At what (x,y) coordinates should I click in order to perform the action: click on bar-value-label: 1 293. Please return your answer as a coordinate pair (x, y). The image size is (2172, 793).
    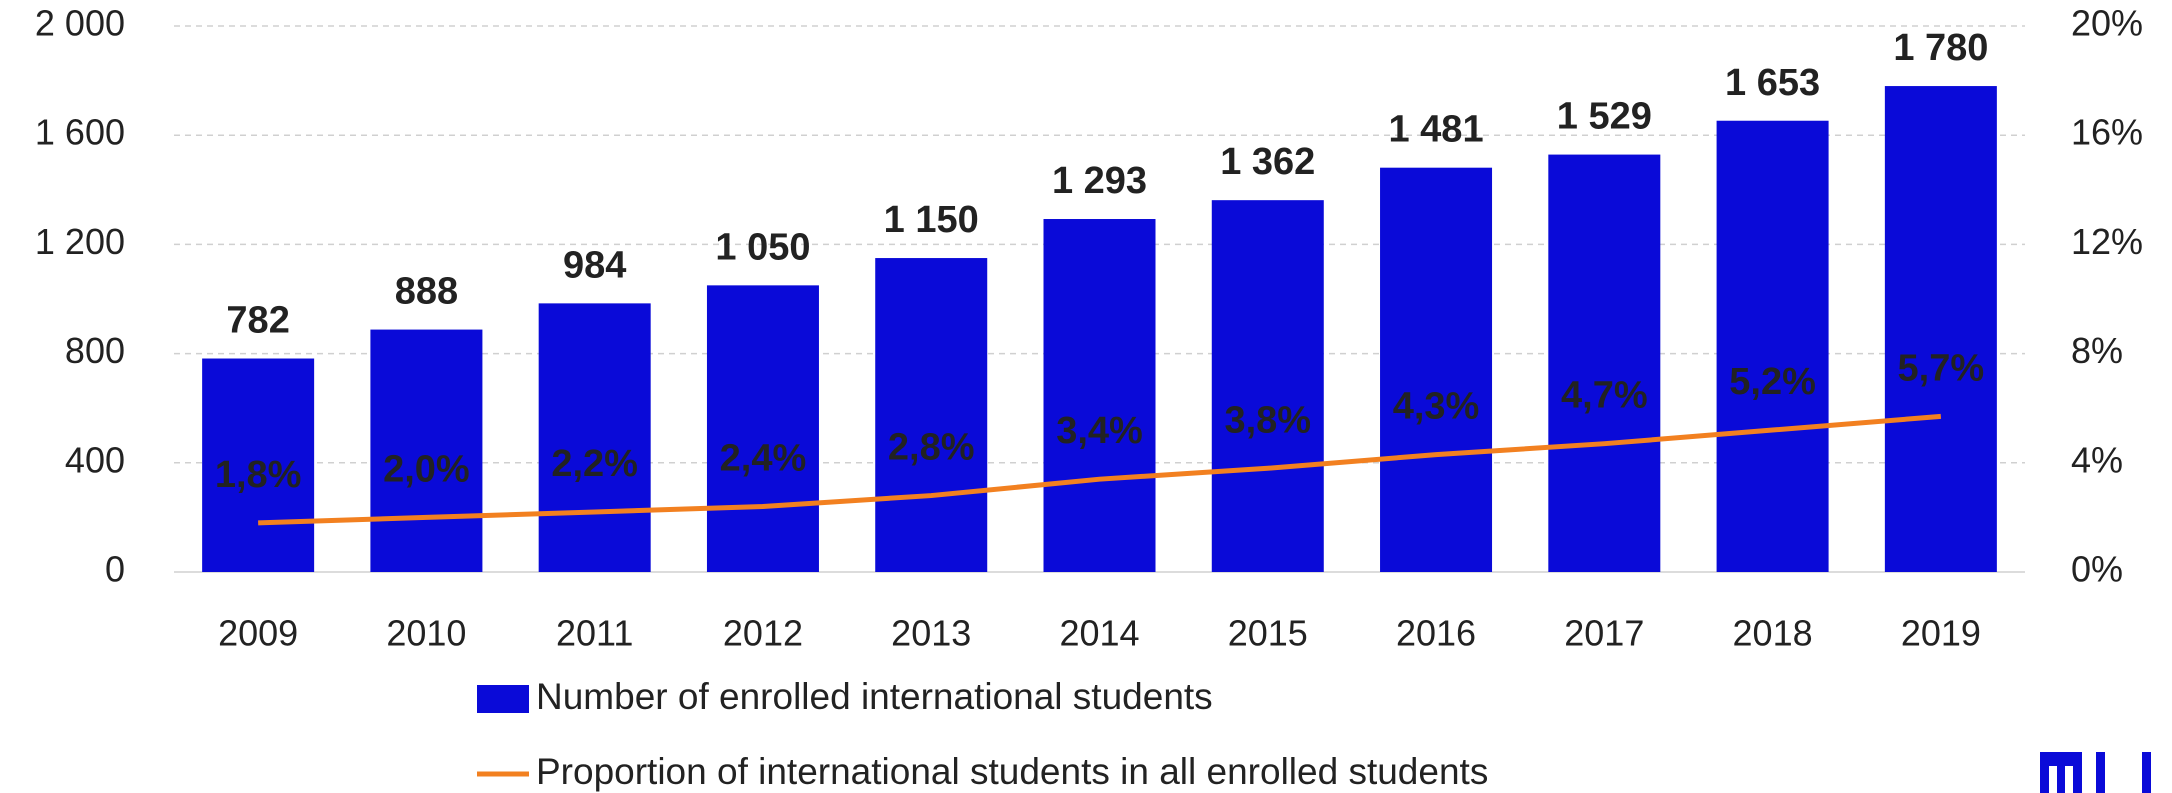
    Looking at the image, I should click on (1099, 181).